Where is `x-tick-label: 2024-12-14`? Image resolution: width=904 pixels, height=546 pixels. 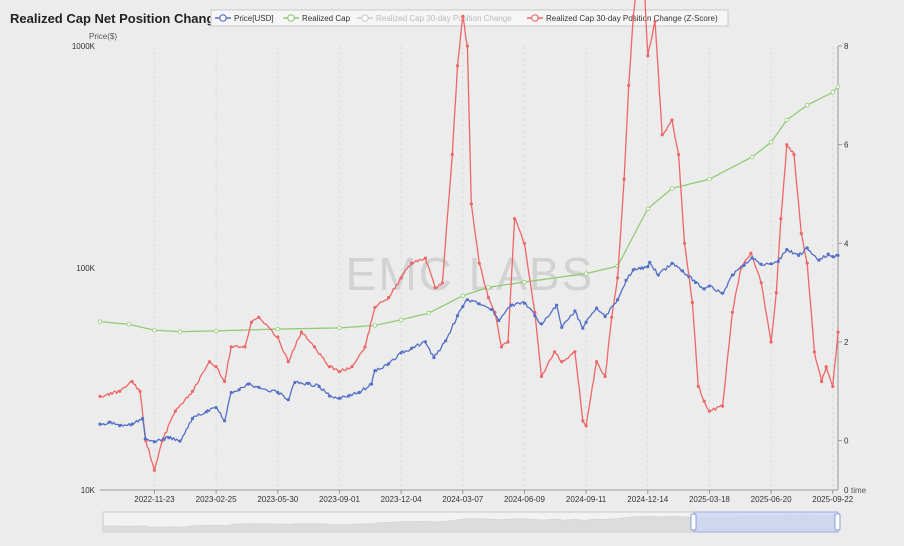
x-tick-label: 2024-12-14 is located at coordinates (647, 499).